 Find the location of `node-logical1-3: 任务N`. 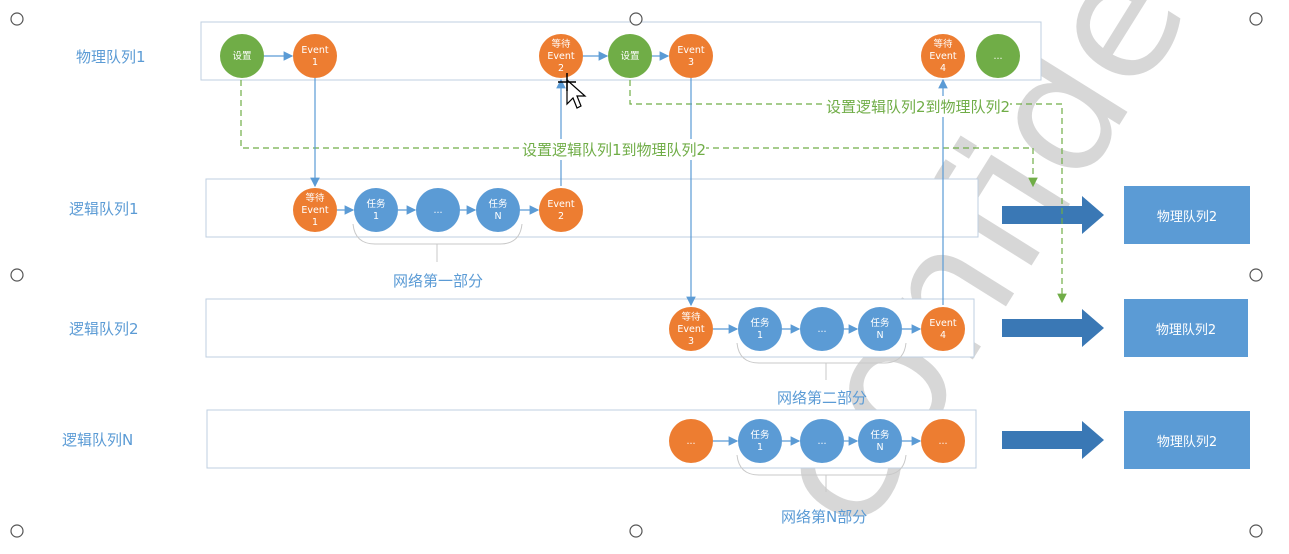

node-logical1-3: 任务N is located at coordinates (498, 210).